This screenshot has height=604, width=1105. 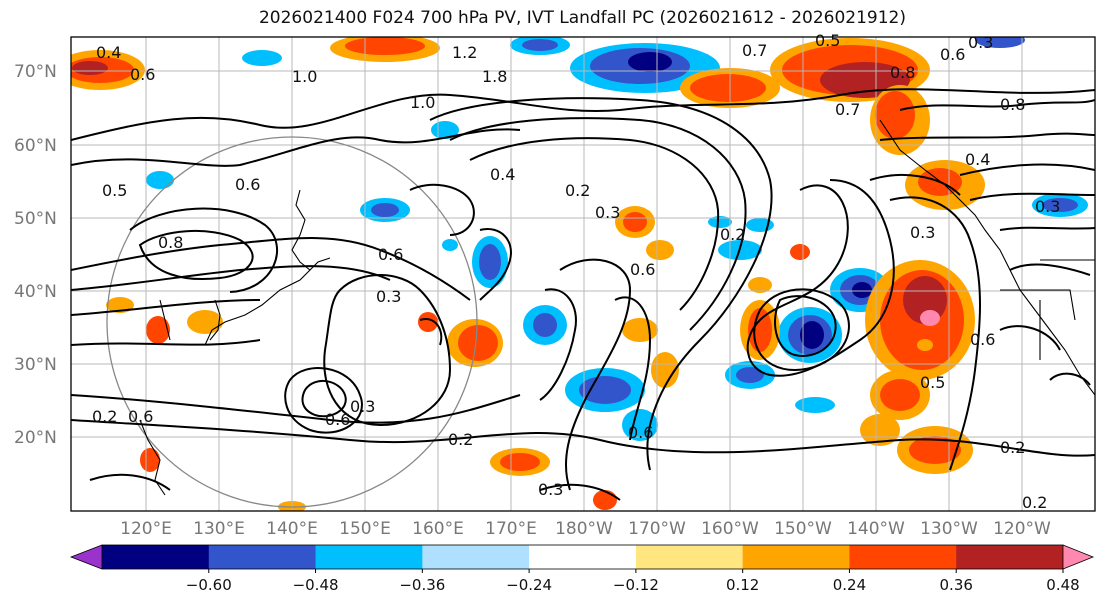 What do you see at coordinates (35, 438) in the screenshot?
I see `lat-label: 20°N` at bounding box center [35, 438].